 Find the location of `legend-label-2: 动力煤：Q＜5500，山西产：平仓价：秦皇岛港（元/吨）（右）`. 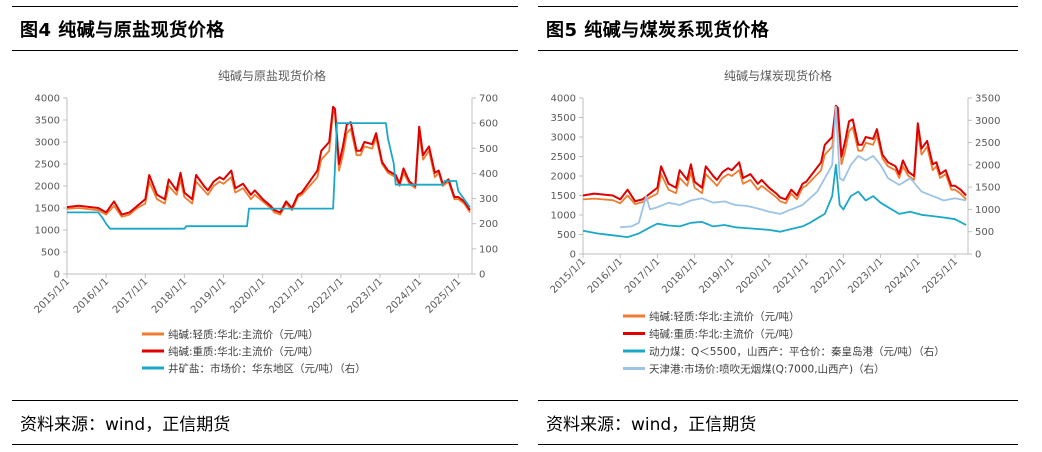

legend-label-2: 动力煤：Q＜5500，山西产：平仓价：秦皇岛港（元/吨）（右） is located at coordinates (797, 351).